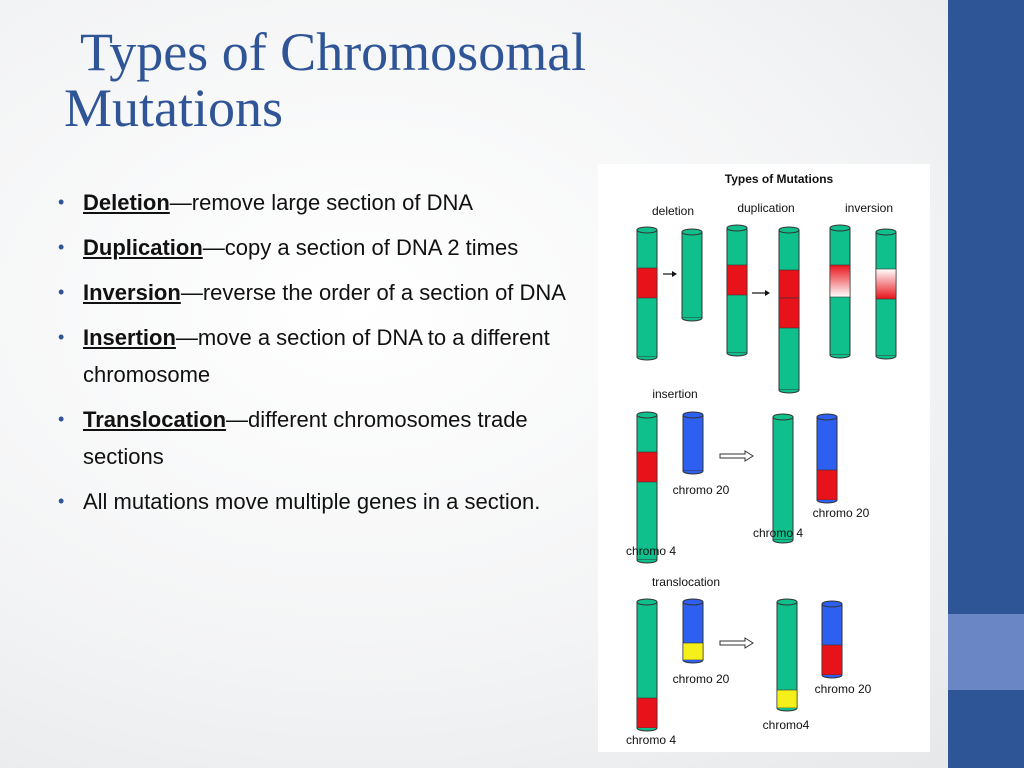 This screenshot has width=1024, height=768. What do you see at coordinates (869, 208) in the screenshot?
I see `figure-label: inversion` at bounding box center [869, 208].